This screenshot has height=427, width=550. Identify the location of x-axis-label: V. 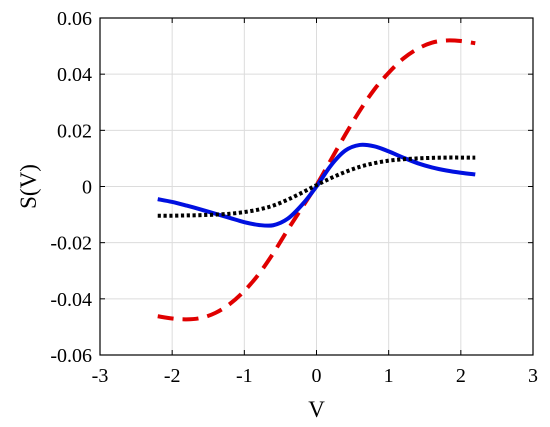
(316, 409).